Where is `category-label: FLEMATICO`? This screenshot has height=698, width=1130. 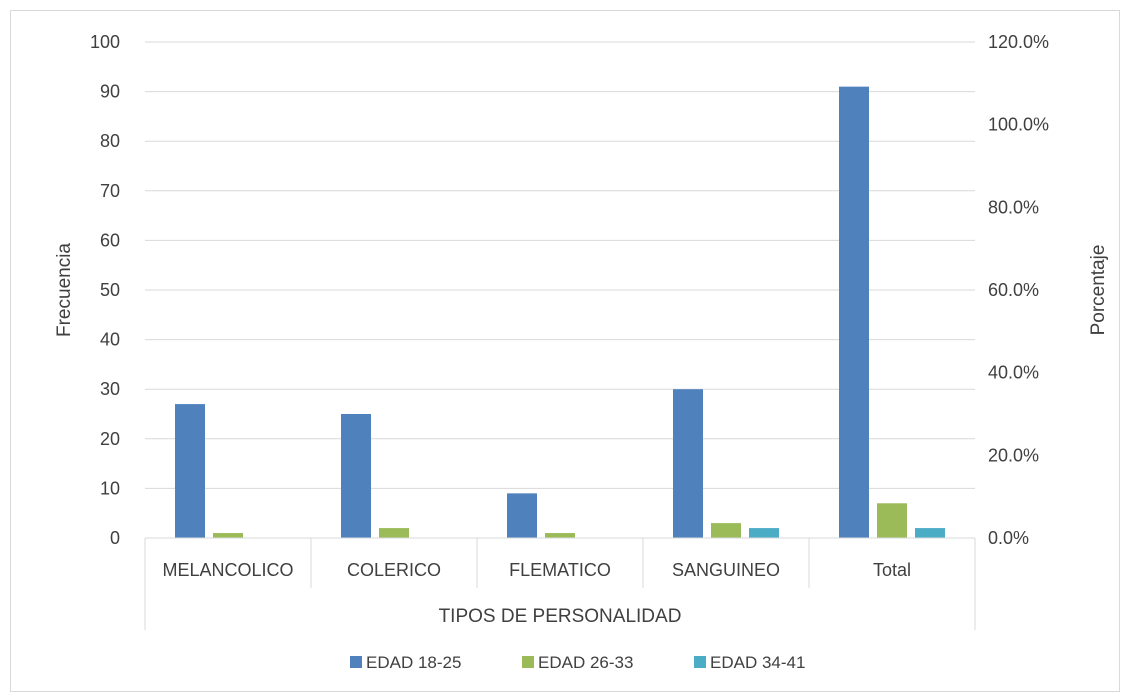
category-label: FLEMATICO is located at coordinates (560, 570).